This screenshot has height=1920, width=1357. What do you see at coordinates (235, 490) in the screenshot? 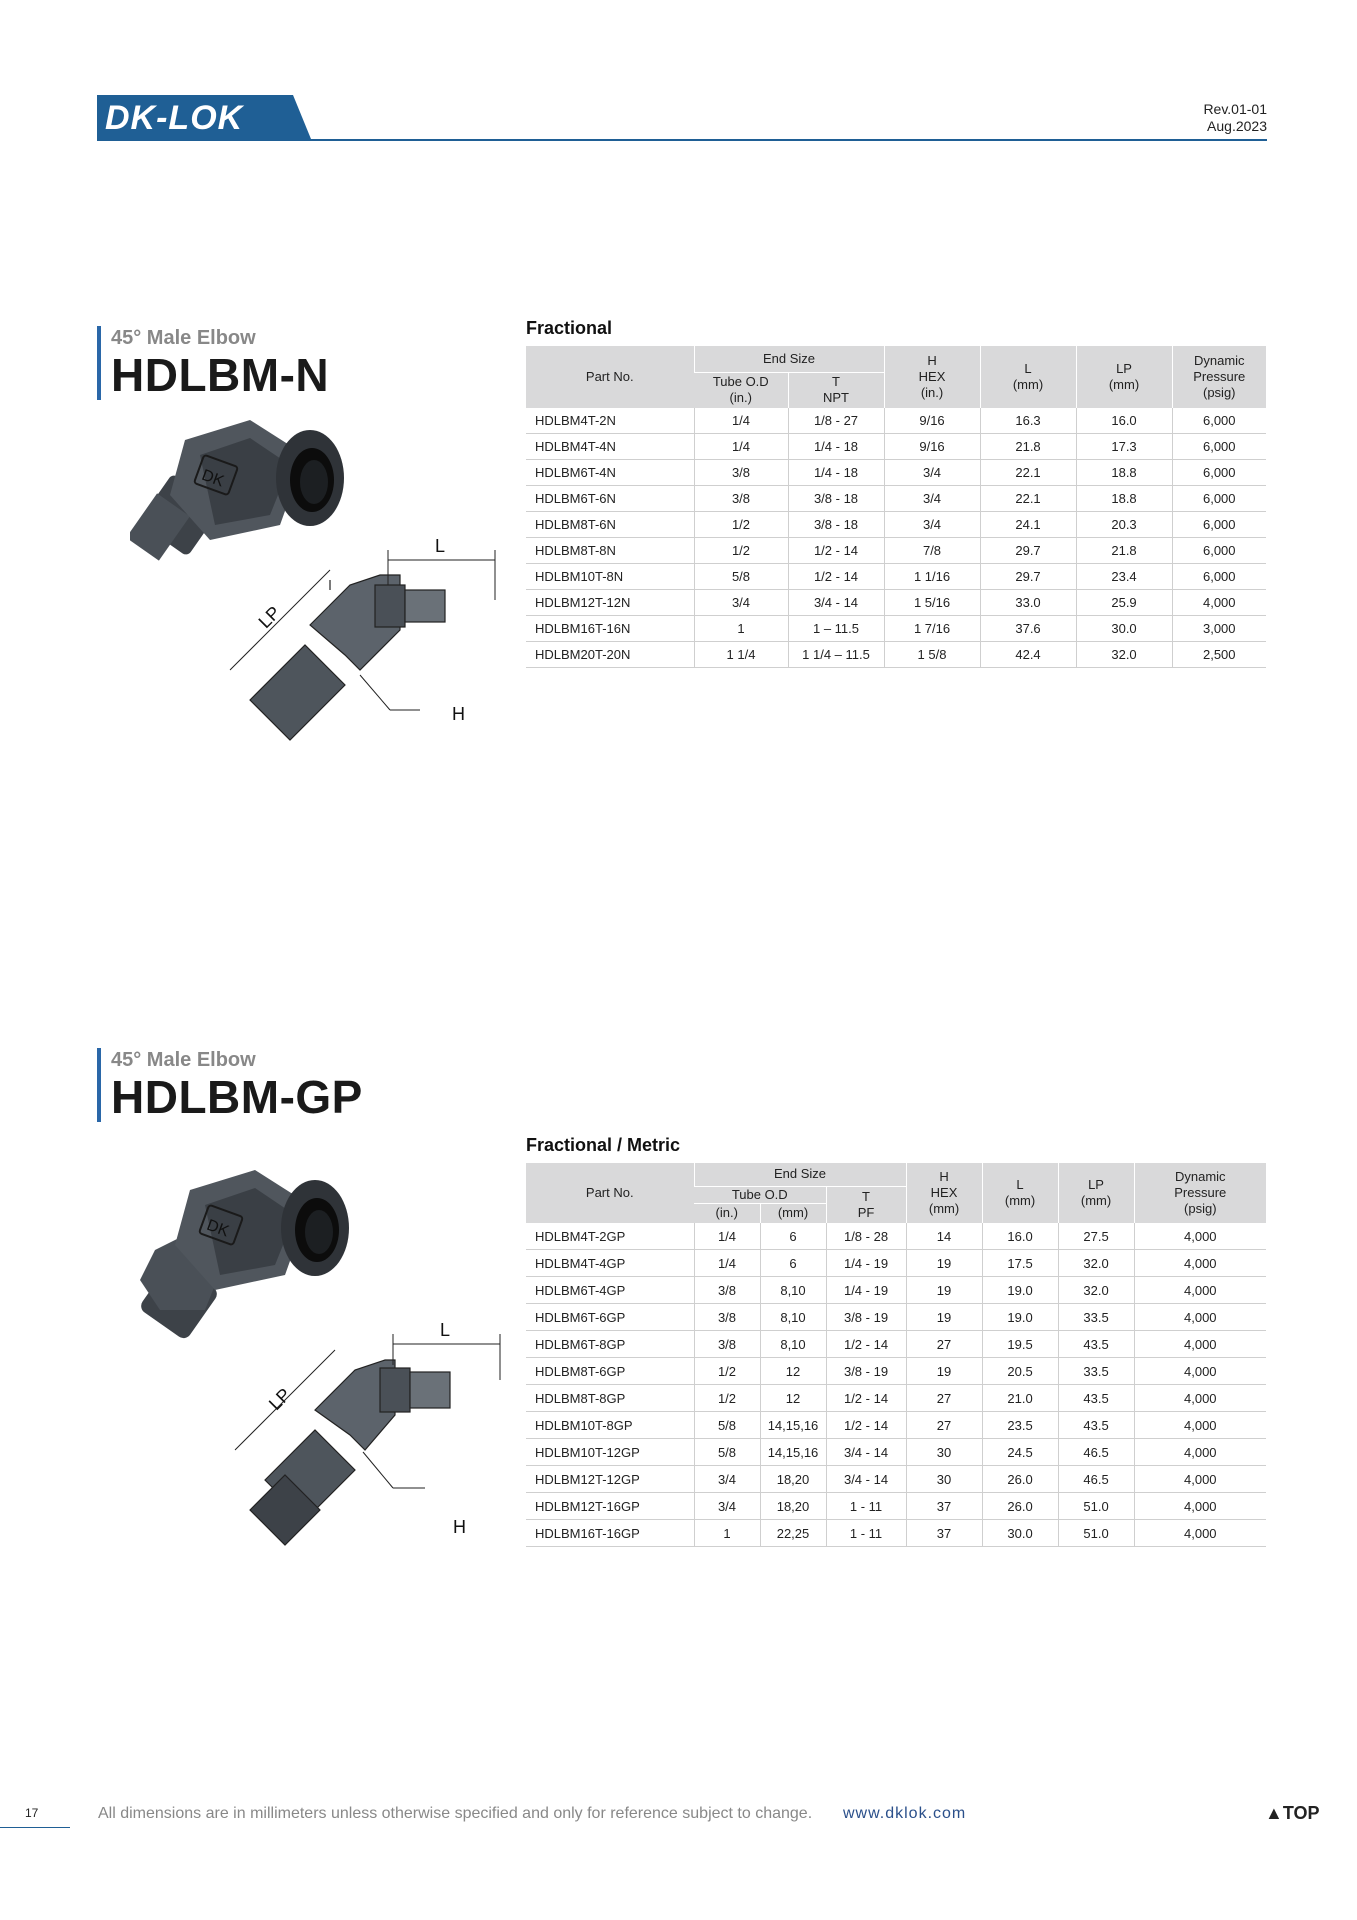
I see `elbow-3d-render: DK` at bounding box center [235, 490].